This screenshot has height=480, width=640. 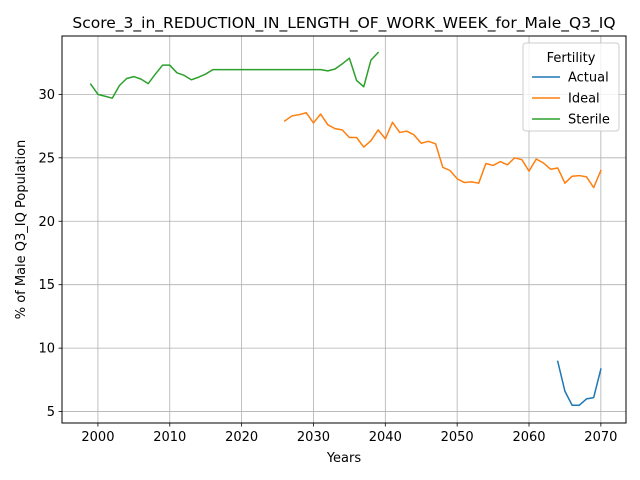 I want to click on x-tick-label: 2060, so click(x=528, y=437).